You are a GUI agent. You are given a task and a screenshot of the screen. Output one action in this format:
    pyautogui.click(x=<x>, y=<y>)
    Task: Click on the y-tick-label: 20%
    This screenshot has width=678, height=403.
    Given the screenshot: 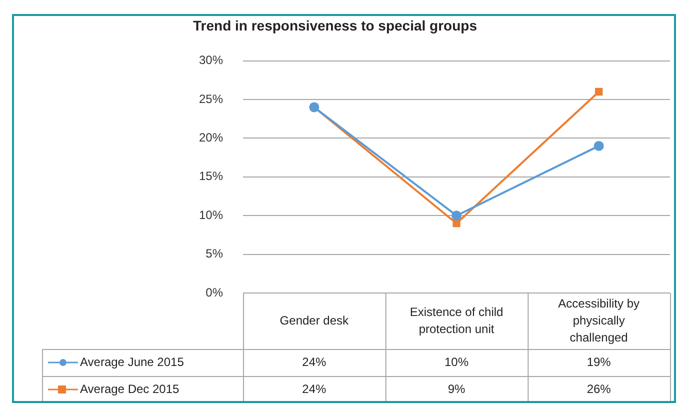 What is the action you would take?
    pyautogui.click(x=211, y=137)
    